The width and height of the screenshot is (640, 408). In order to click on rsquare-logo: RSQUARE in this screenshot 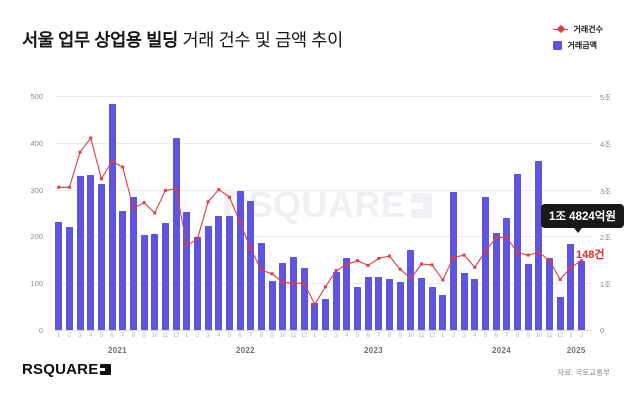, I will do `click(67, 369)`.